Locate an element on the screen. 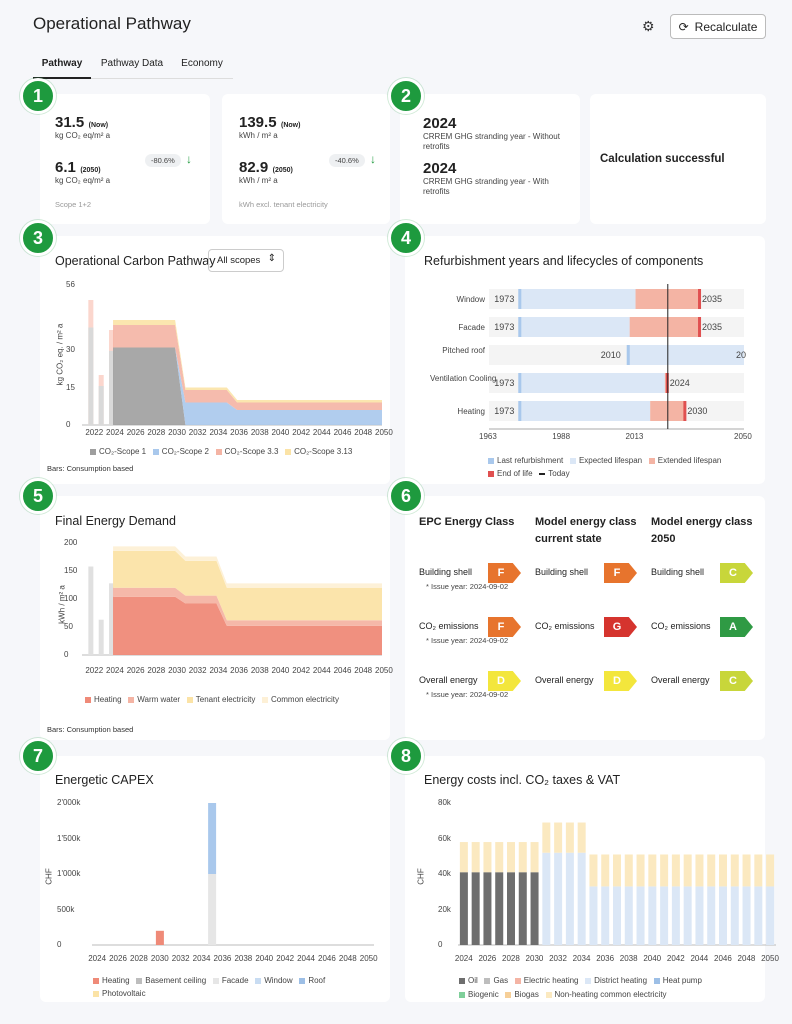 The width and height of the screenshot is (792, 1024). legend-item: Heating is located at coordinates (111, 980).